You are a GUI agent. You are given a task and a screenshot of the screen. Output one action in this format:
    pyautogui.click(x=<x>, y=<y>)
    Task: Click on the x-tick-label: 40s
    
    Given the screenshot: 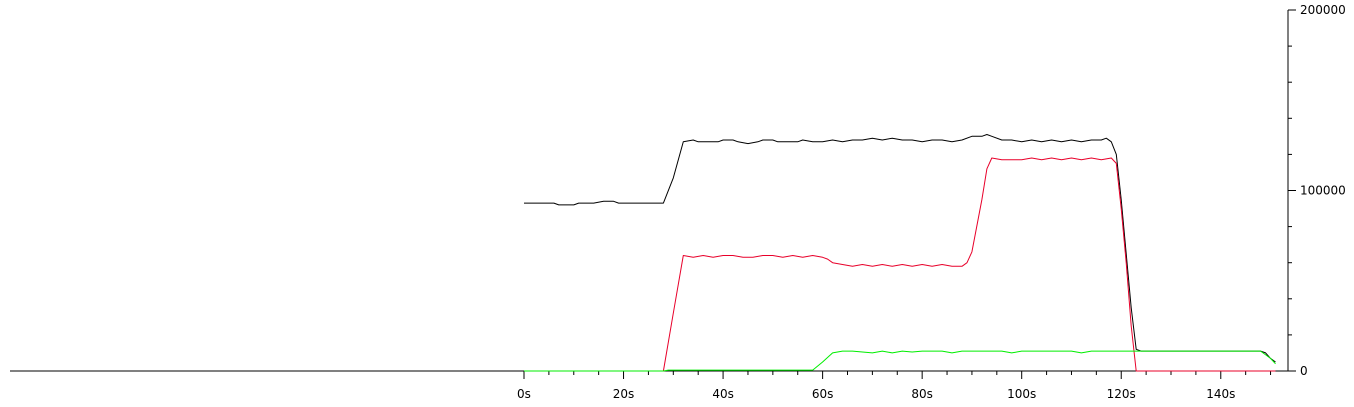 What is the action you would take?
    pyautogui.click(x=723, y=394)
    